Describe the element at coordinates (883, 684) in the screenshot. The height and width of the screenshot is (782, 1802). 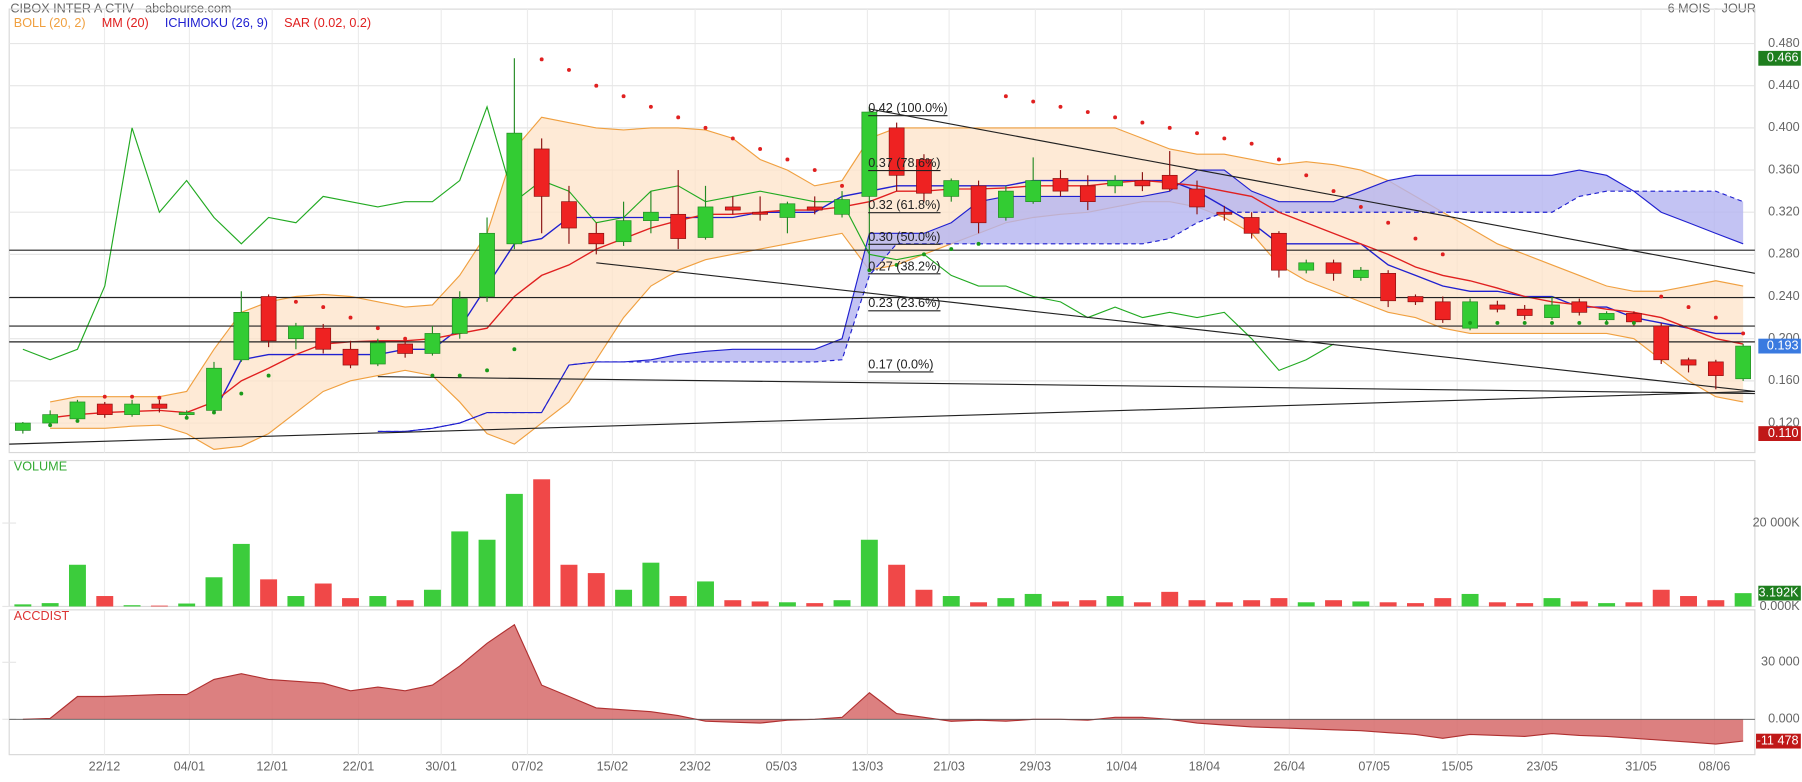
I see `accdist-line` at that location.